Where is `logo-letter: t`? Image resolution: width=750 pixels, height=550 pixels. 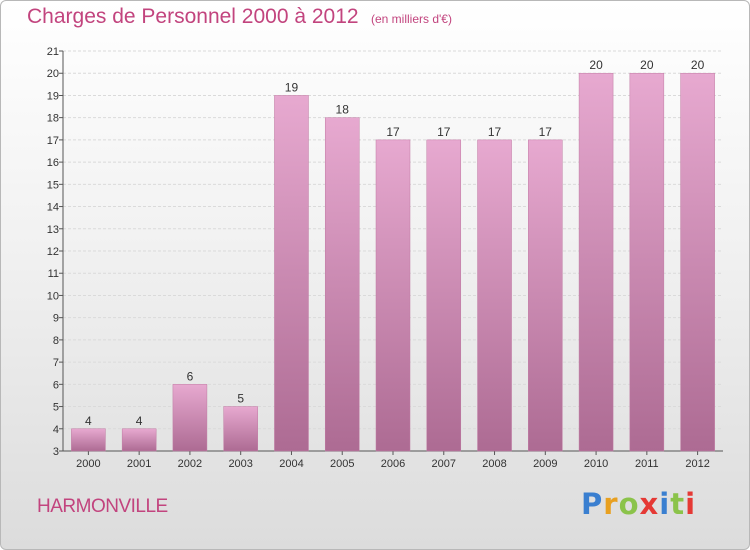 logo-letter: t is located at coordinates (678, 504).